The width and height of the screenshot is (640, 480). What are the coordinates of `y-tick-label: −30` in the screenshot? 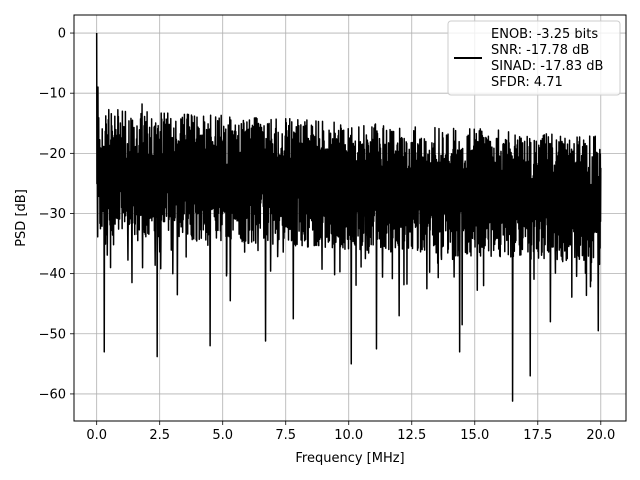 It's located at (52, 214).